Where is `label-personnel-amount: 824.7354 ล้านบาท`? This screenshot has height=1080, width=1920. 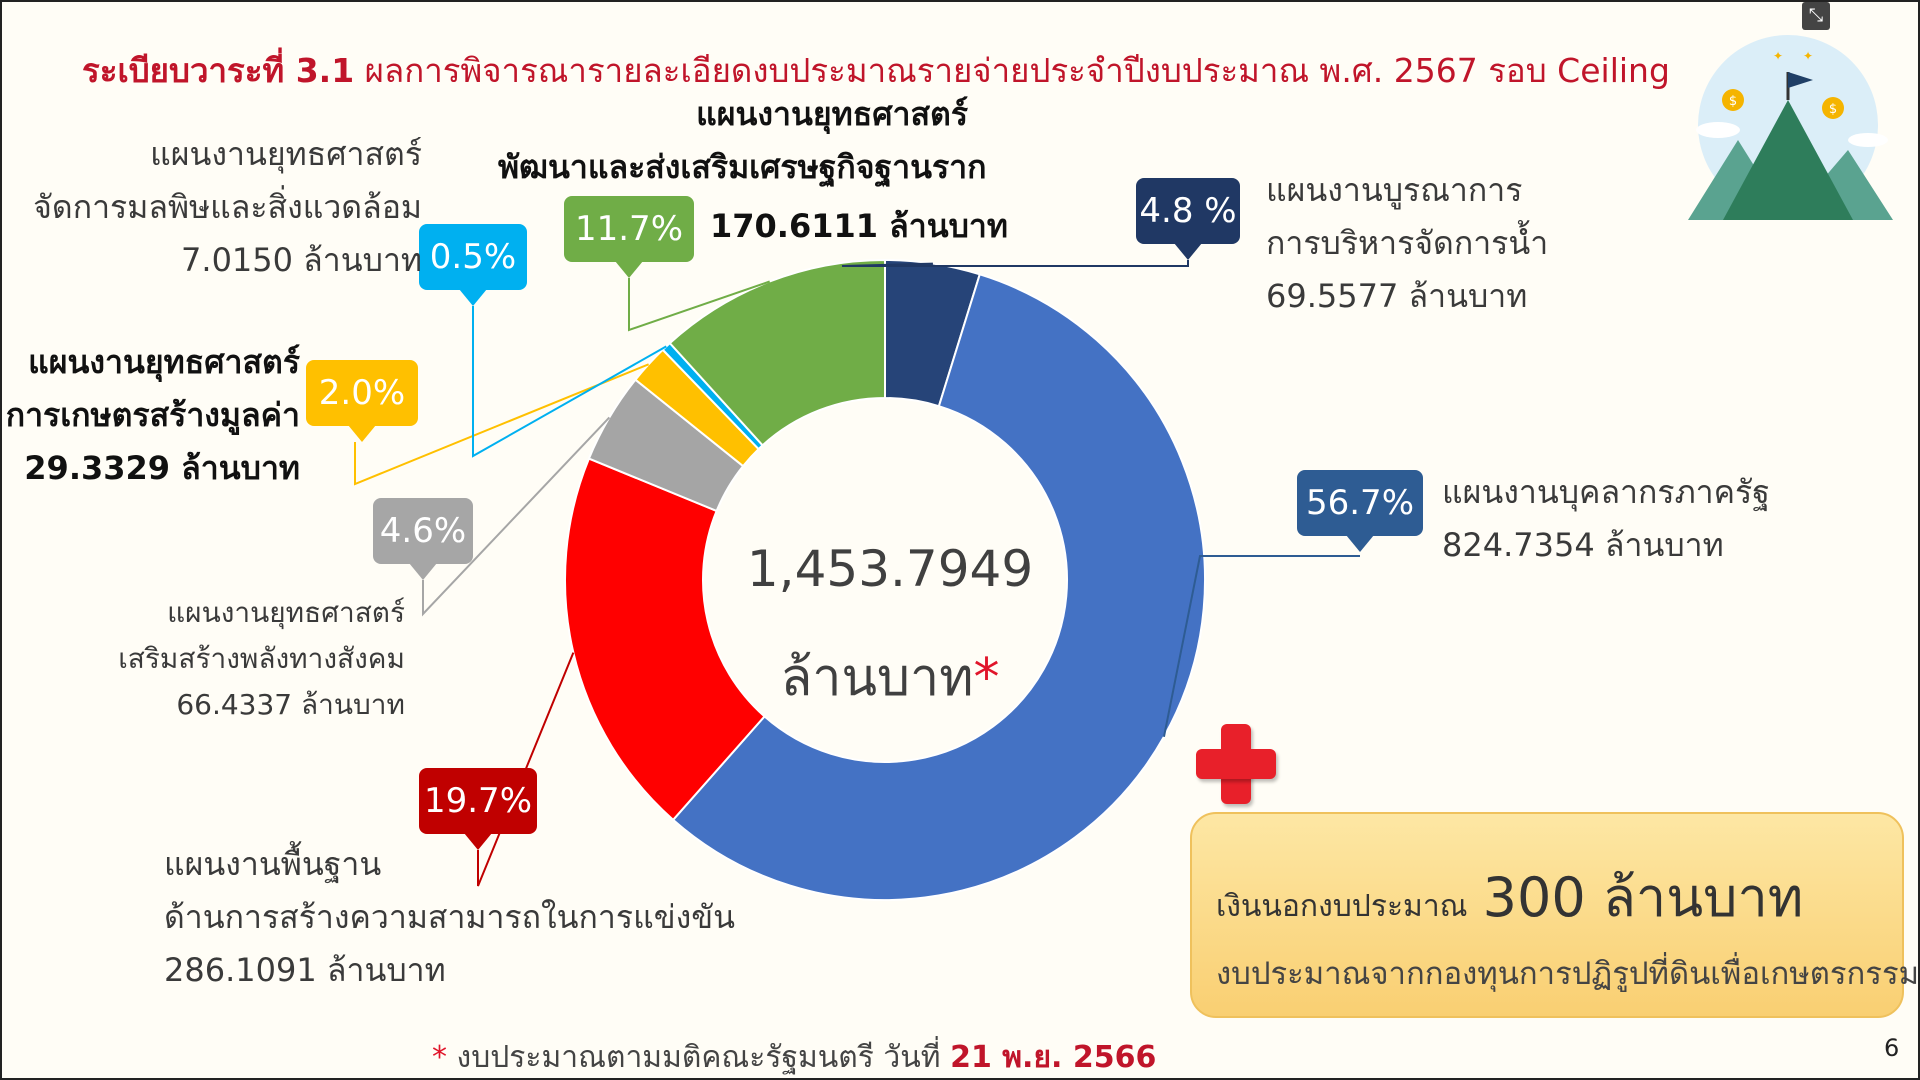
label-personnel-amount: 824.7354 ล้านบาท is located at coordinates (1583, 544).